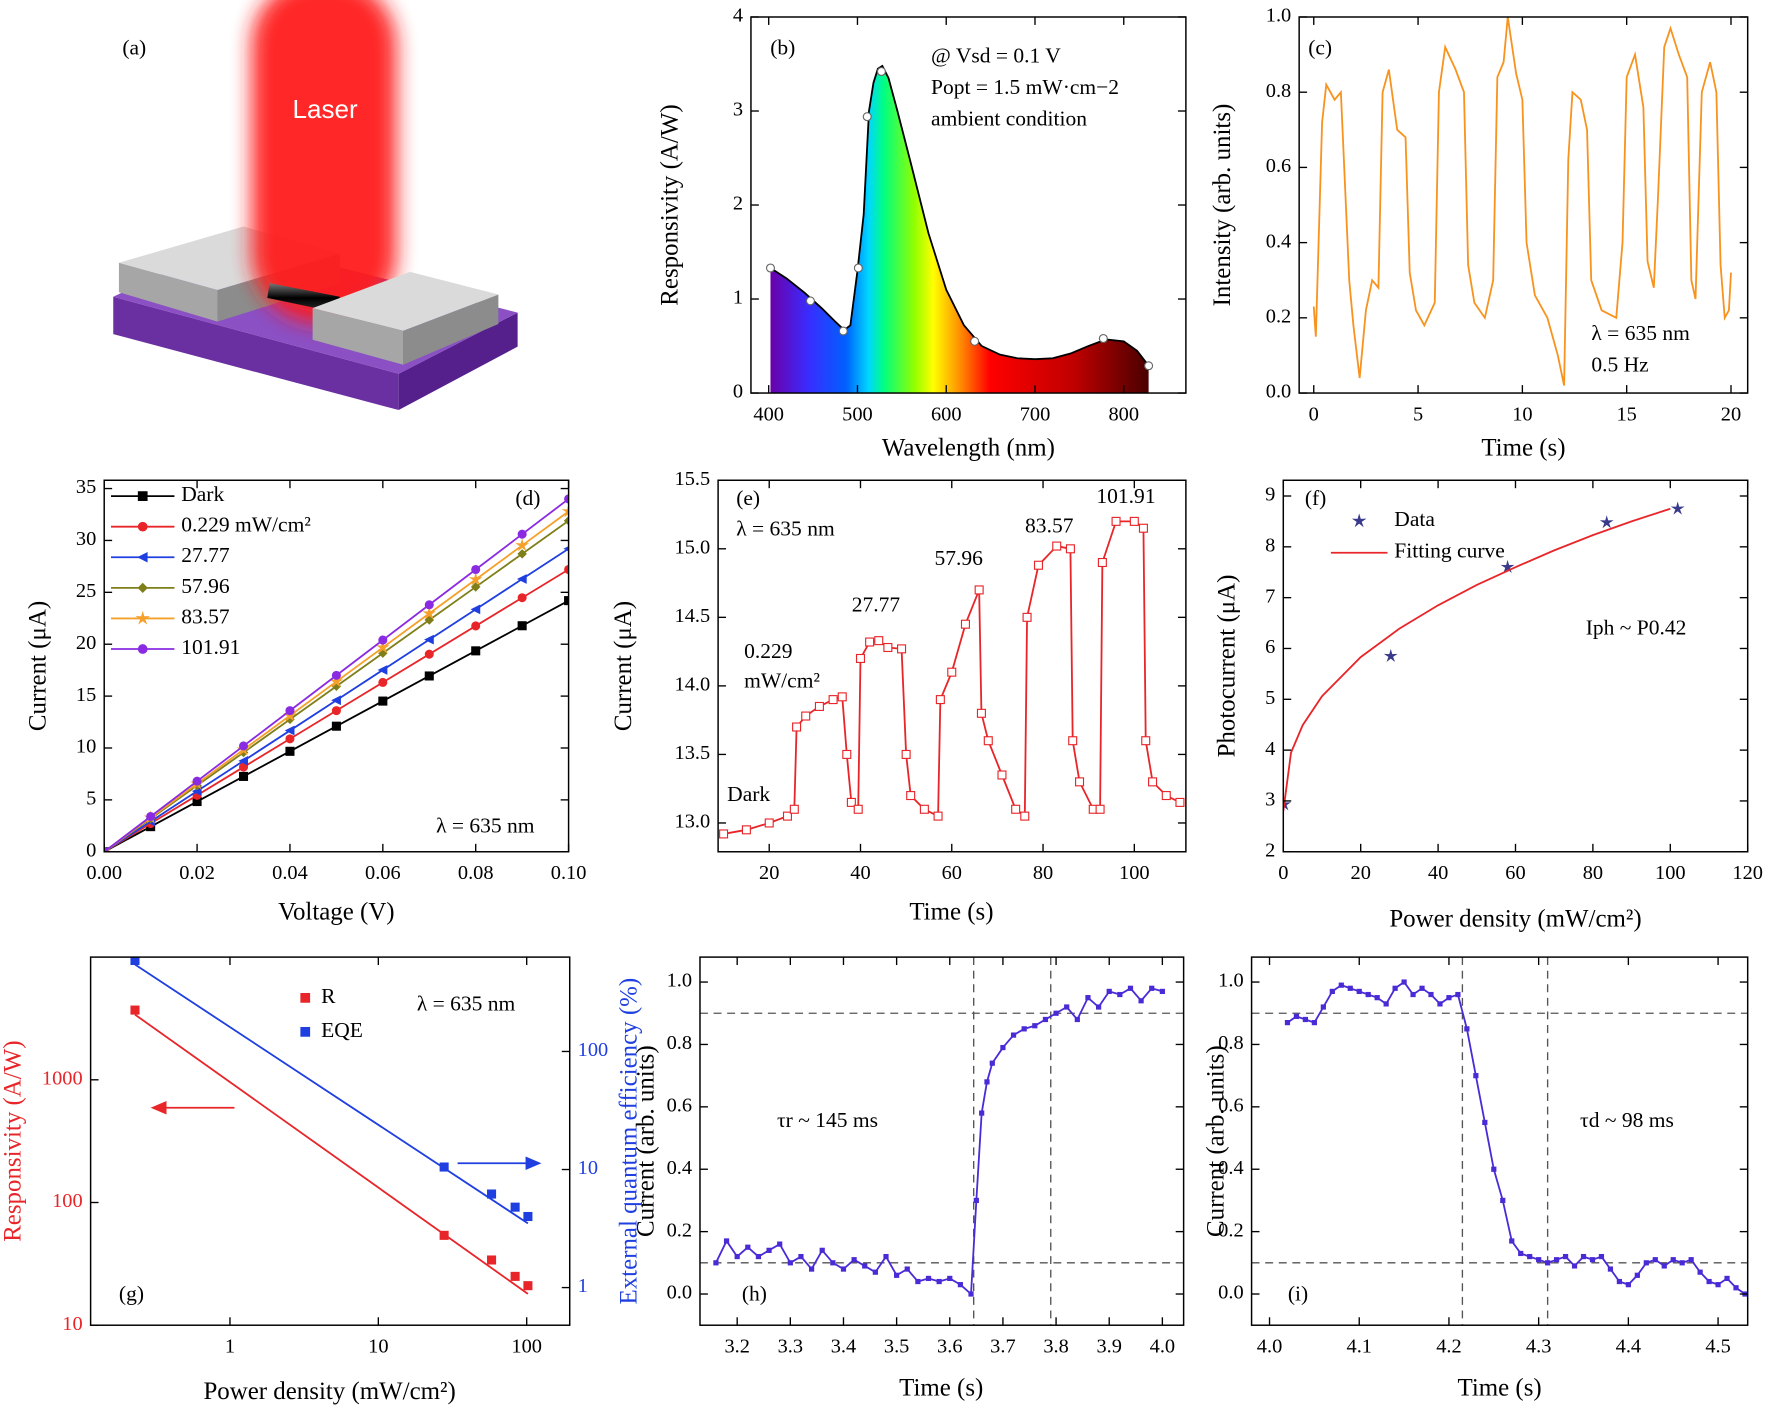  What do you see at coordinates (1270, 647) in the screenshot?
I see `y-tick-label: 6` at bounding box center [1270, 647].